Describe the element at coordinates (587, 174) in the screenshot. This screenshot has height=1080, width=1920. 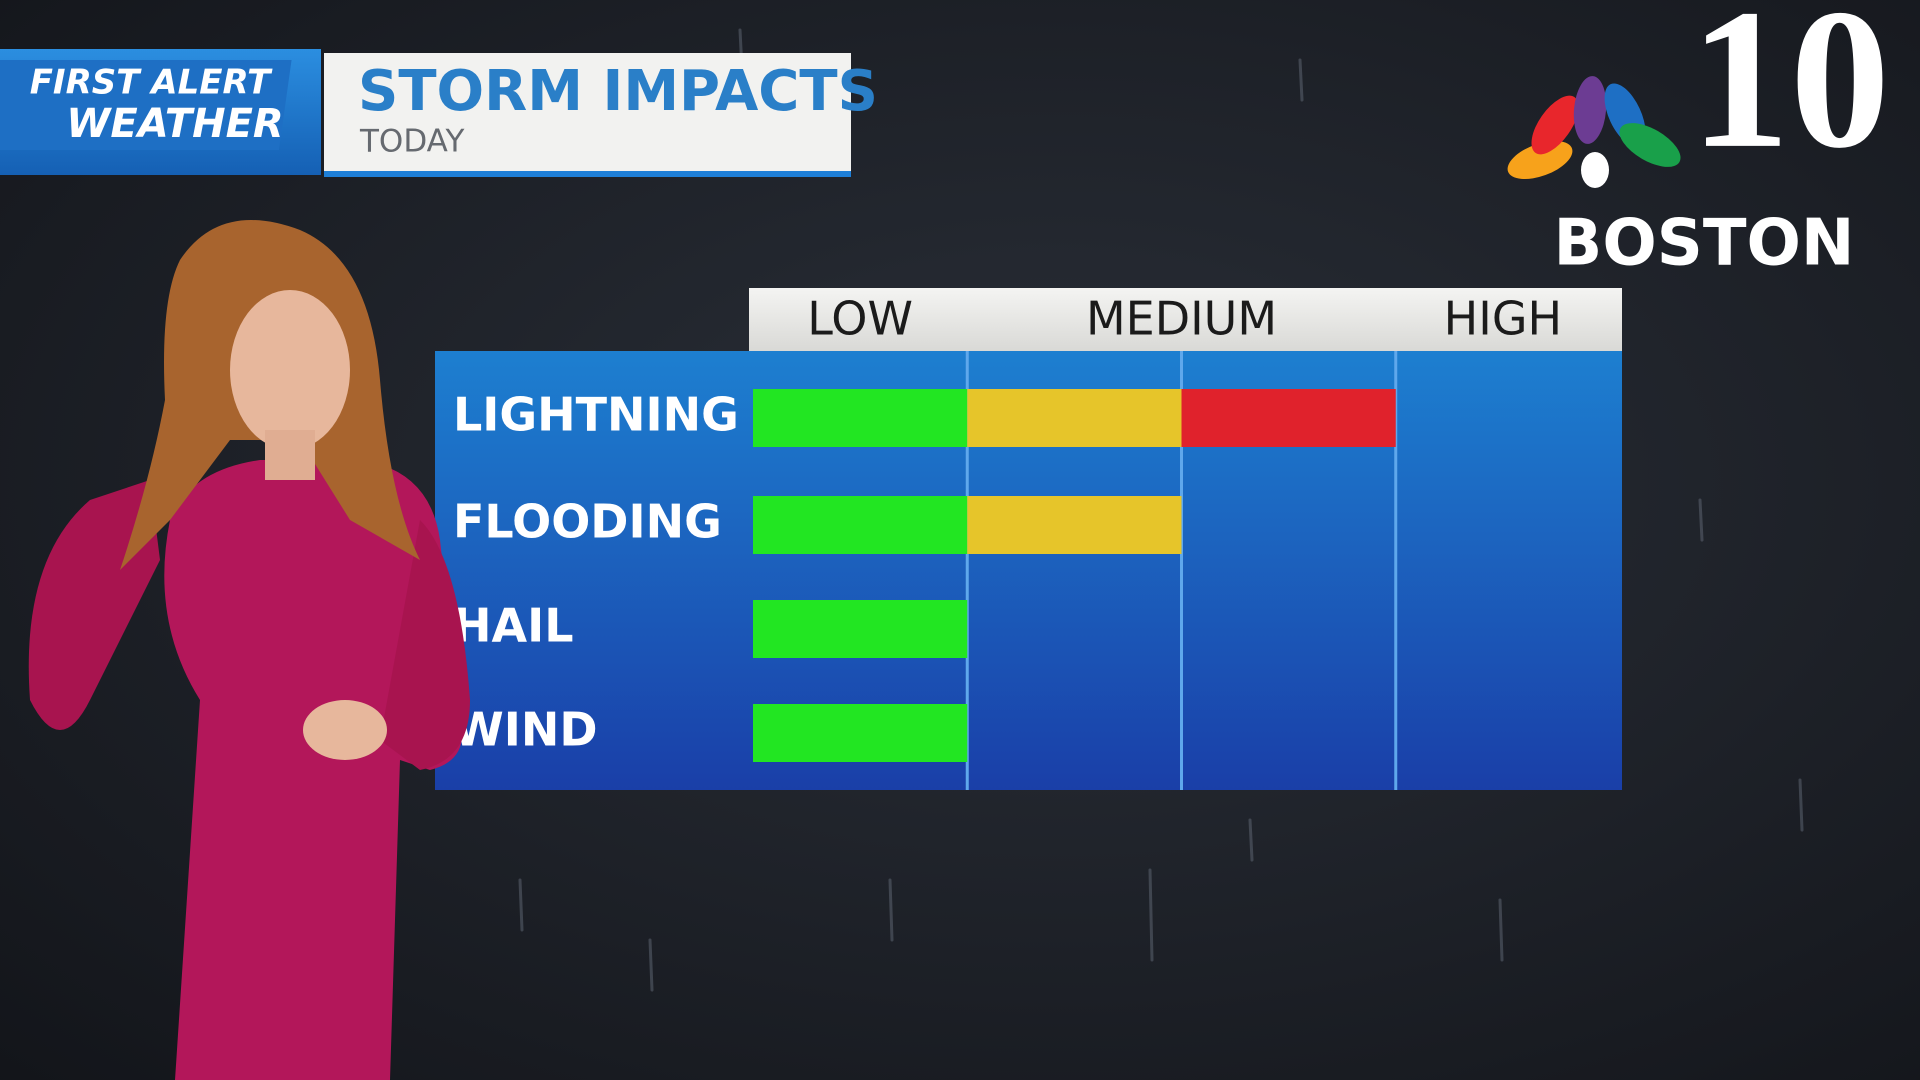
I see `title-underline` at that location.